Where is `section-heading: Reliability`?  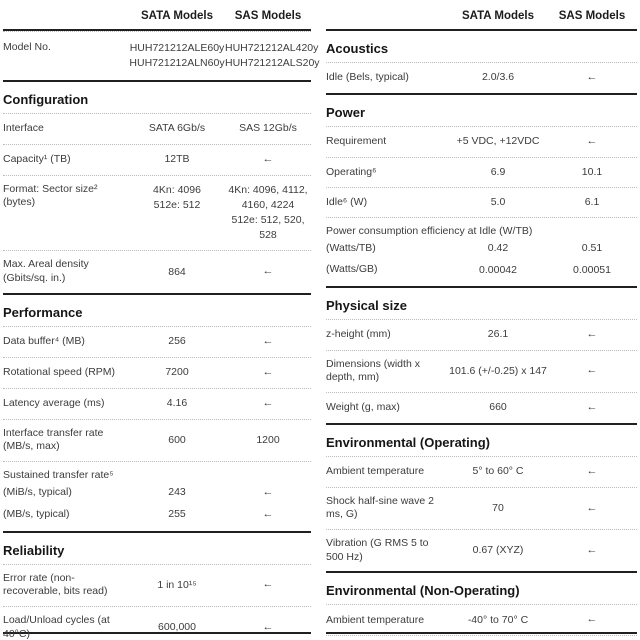
section-heading: Reliability is located at coordinates (34, 550).